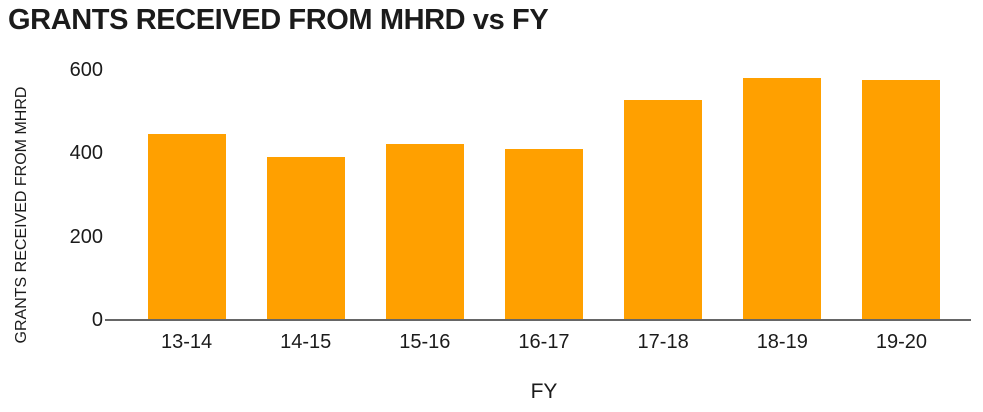  Describe the element at coordinates (538, 320) in the screenshot. I see `x-axis-line` at that location.